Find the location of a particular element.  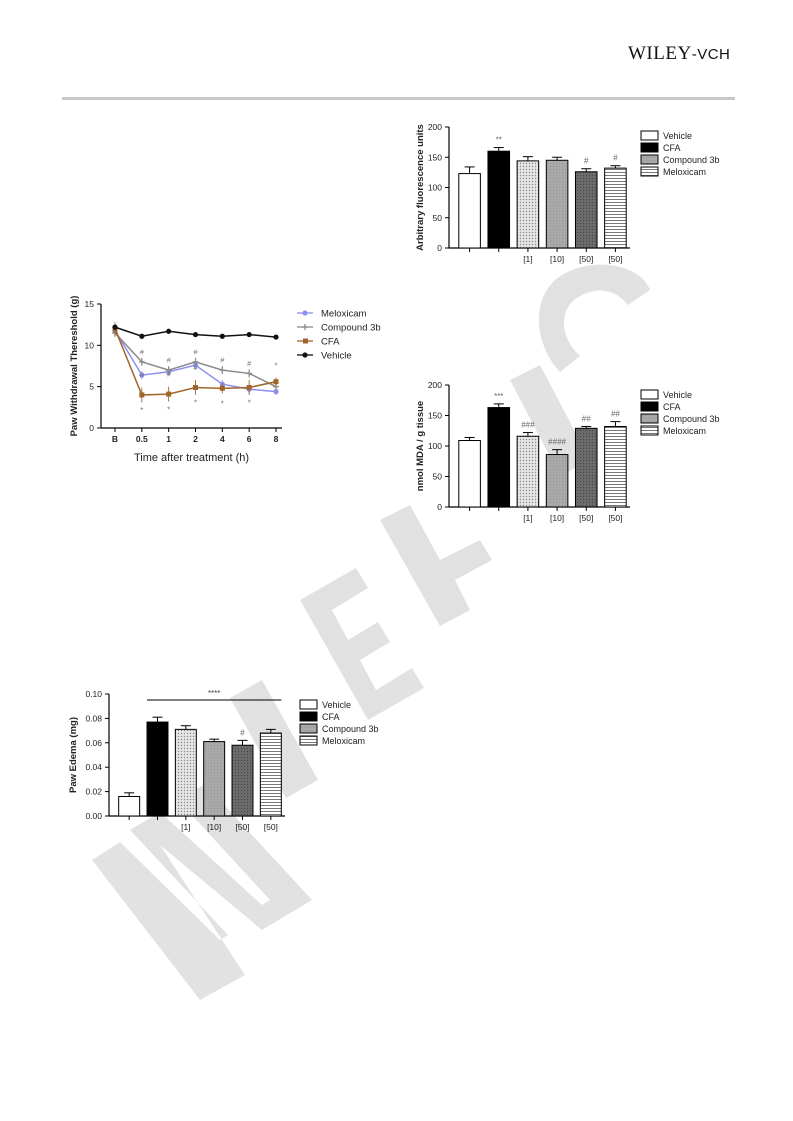

y-tick-label: 0.04 is located at coordinates (93, 767).